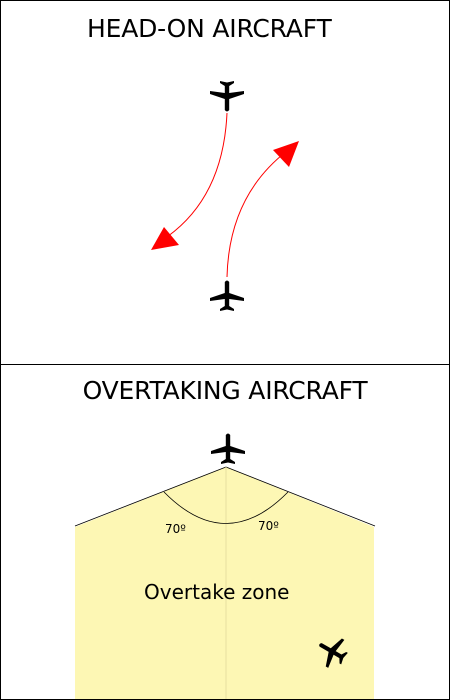 This screenshot has height=700, width=450. Describe the element at coordinates (150, 496) in the screenshot. I see `zone-boundary-left` at that location.